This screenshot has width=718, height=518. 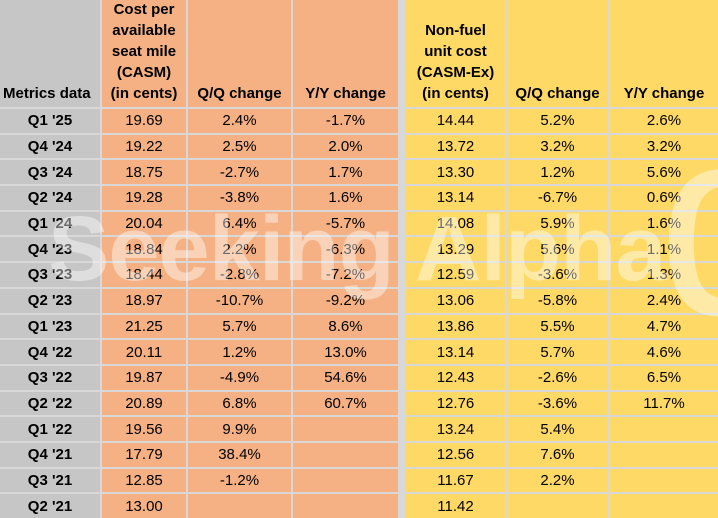 What do you see at coordinates (144, 480) in the screenshot?
I see `cell-casm: 12.85` at bounding box center [144, 480].